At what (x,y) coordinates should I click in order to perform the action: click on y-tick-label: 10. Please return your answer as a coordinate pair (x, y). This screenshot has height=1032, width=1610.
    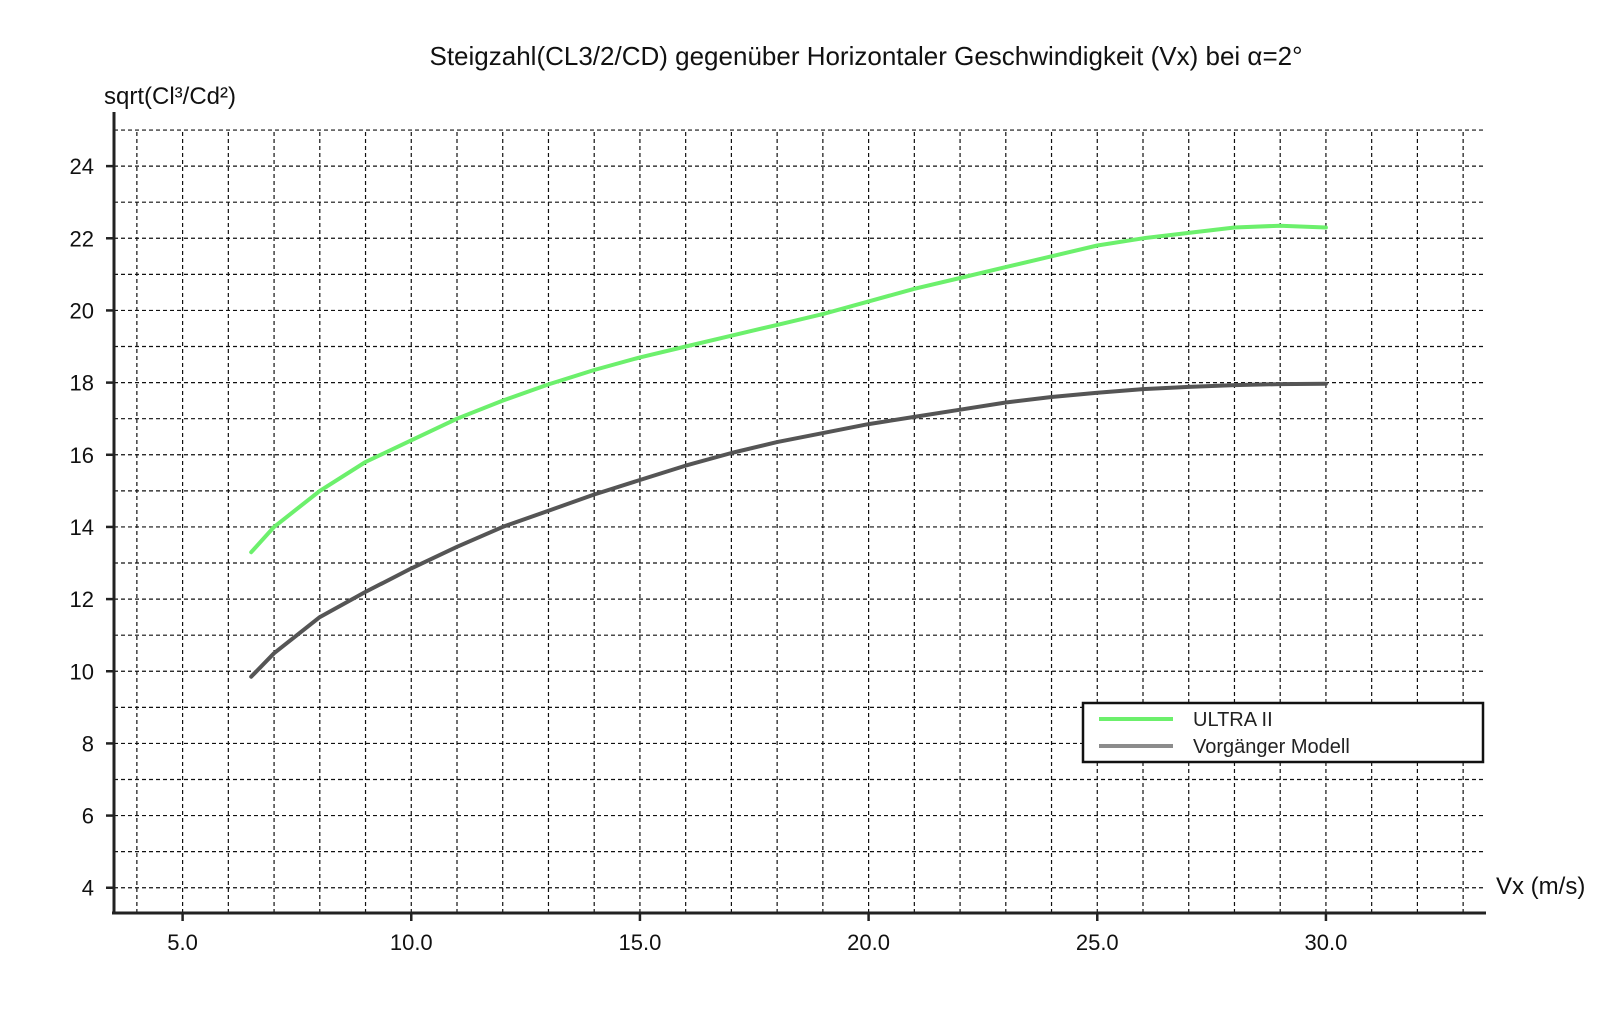
    Looking at the image, I should click on (82, 671).